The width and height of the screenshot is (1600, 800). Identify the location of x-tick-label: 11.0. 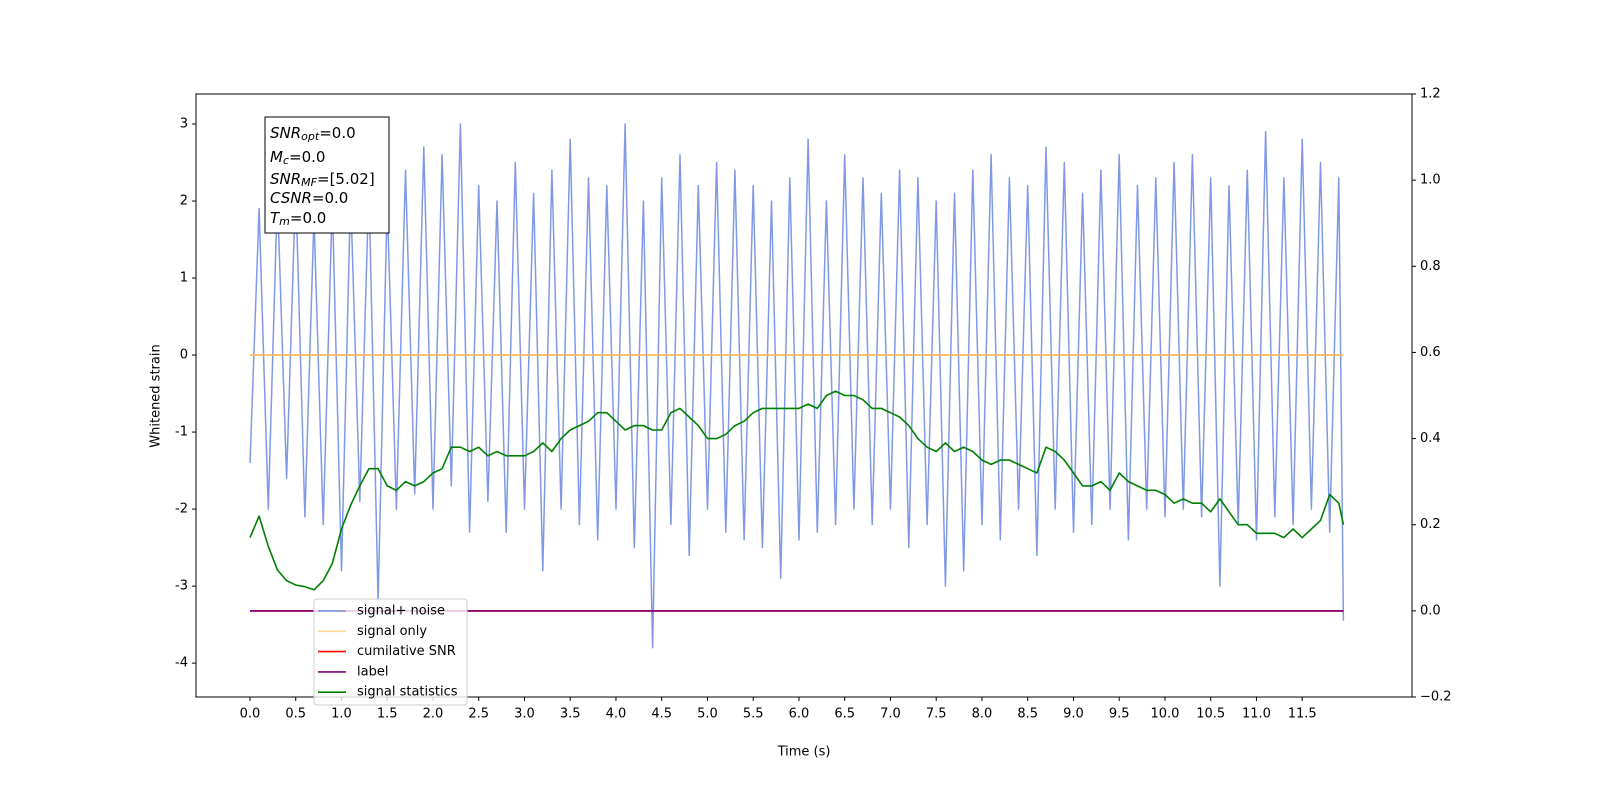
(1256, 714).